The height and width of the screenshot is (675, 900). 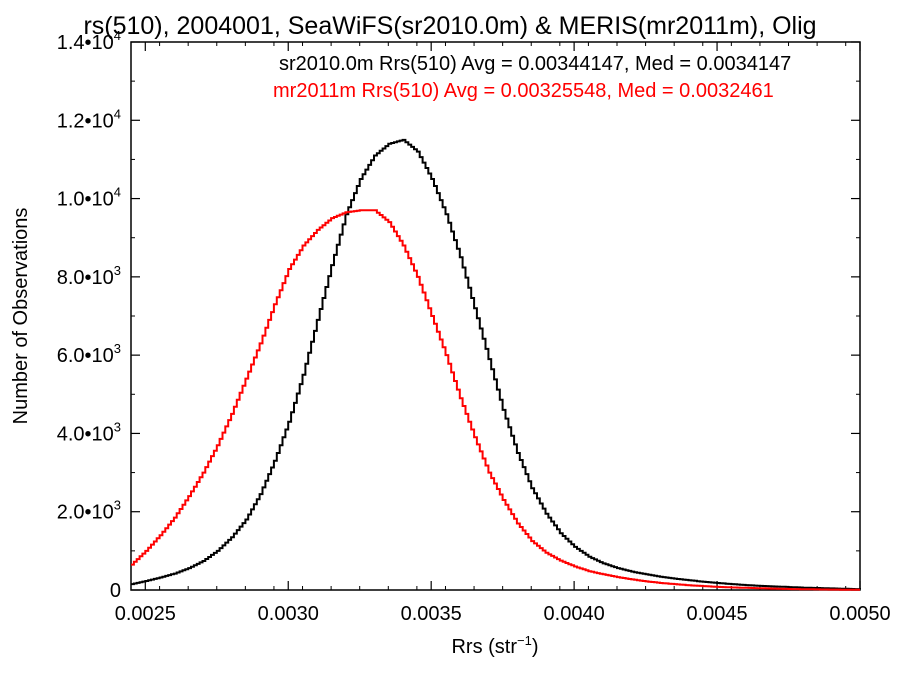 I want to click on x-tick-label: 0.0025, so click(x=145, y=614).